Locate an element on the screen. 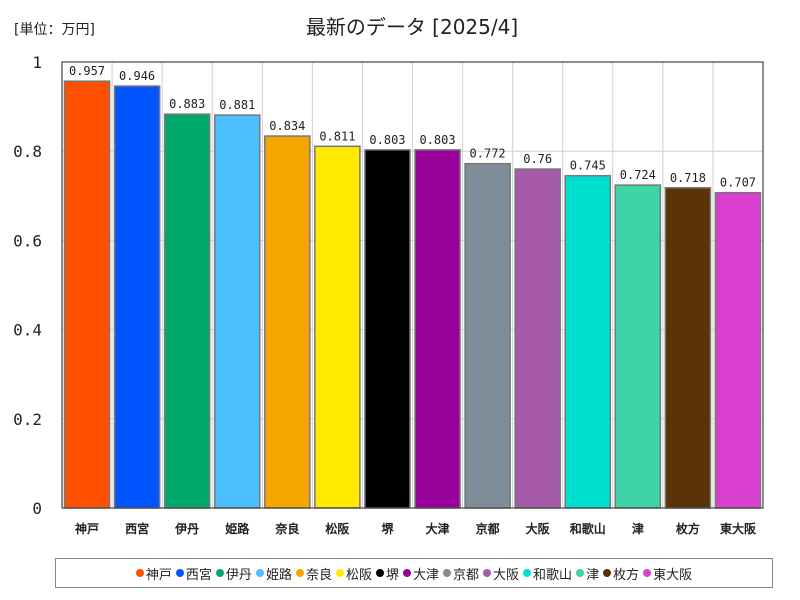 This screenshot has width=800, height=600. legend-item: 津 is located at coordinates (587, 573).